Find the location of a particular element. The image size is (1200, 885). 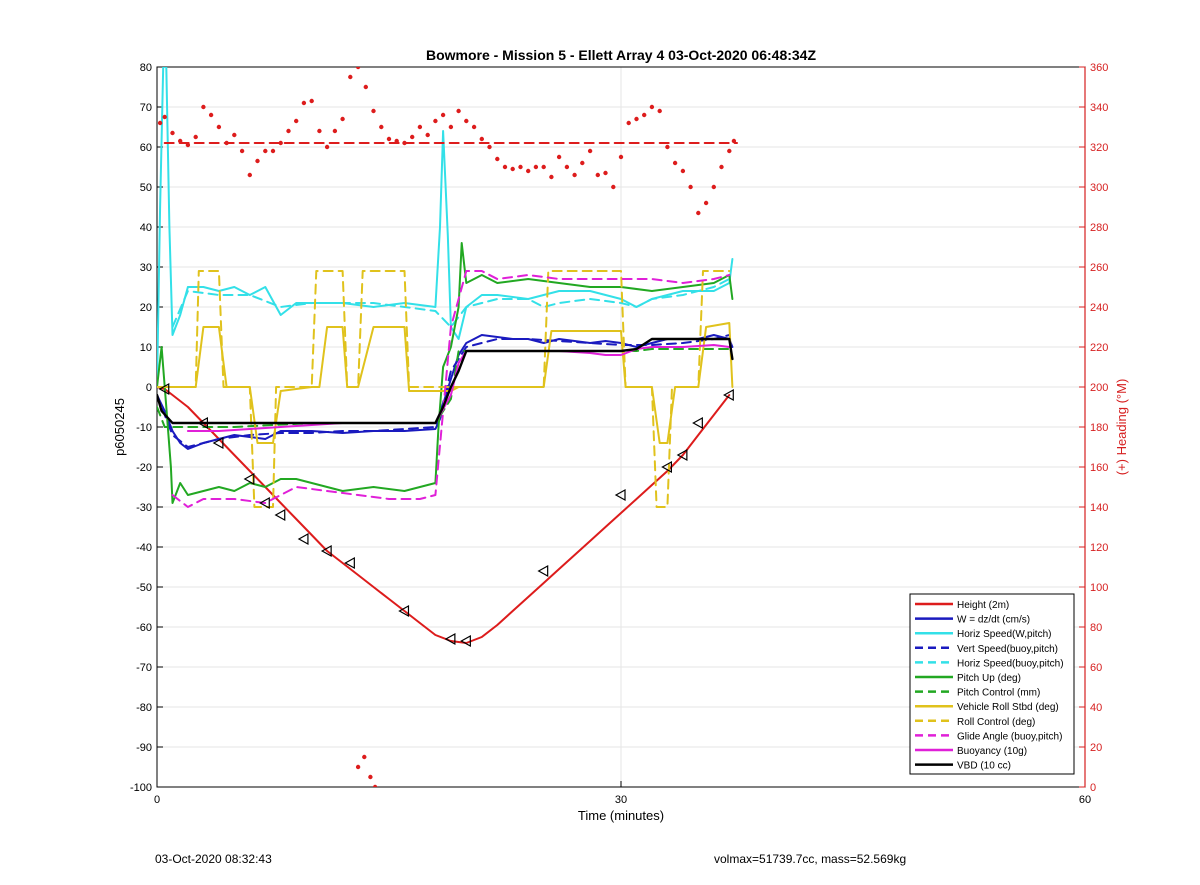

y-tick-label-right: 120 is located at coordinates (1099, 548).